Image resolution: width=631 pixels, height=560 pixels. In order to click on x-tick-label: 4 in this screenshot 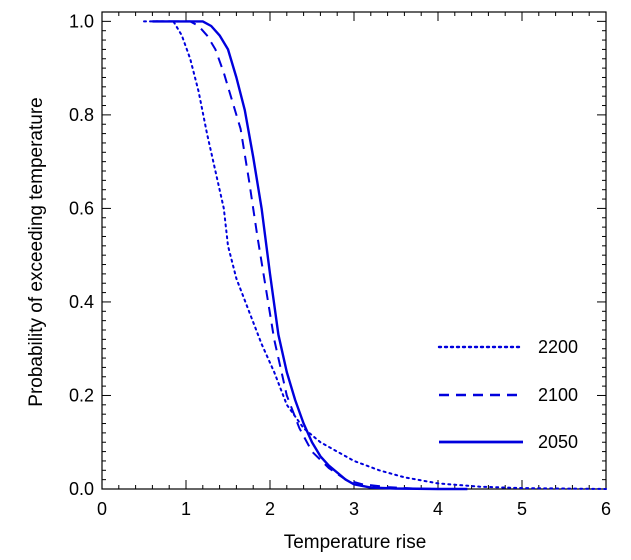, I will do `click(438, 509)`.